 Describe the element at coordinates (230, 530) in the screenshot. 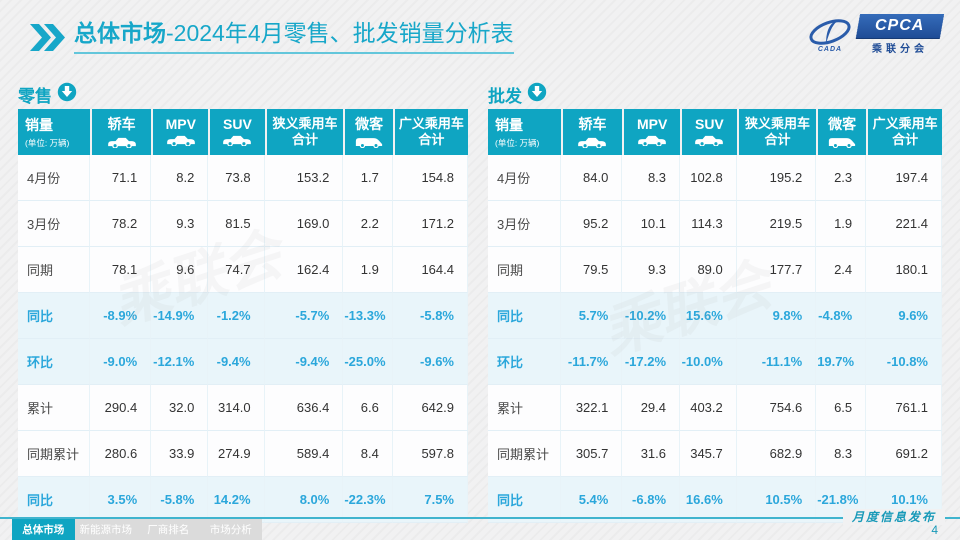

I see `tab-market-analysis: 市场分析` at that location.